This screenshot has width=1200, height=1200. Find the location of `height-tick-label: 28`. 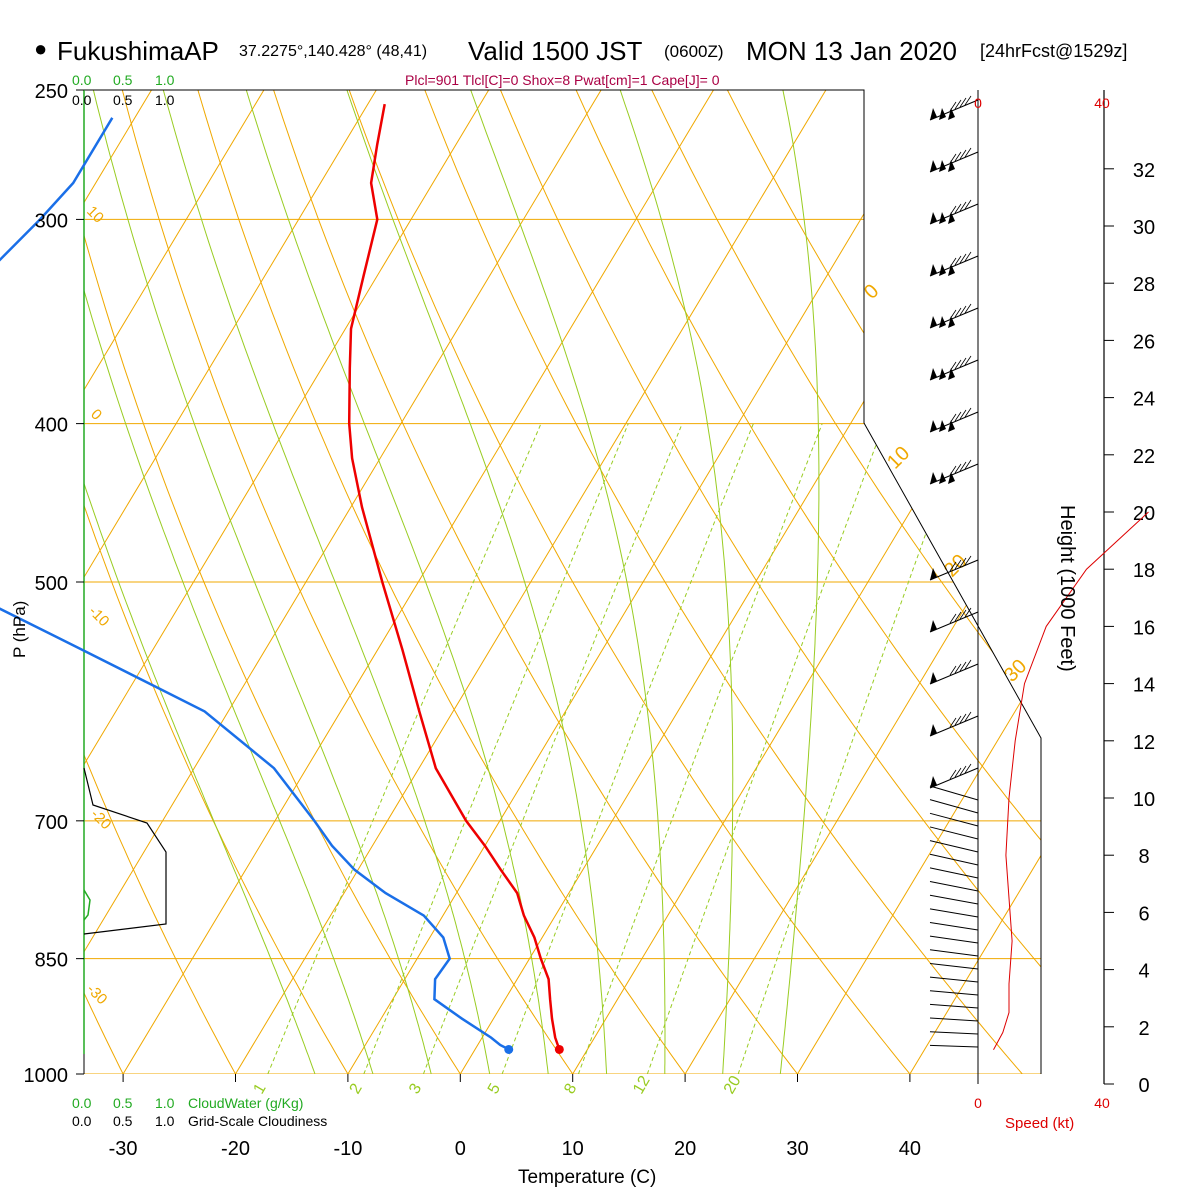

height-tick-label: 28 is located at coordinates (1144, 285).